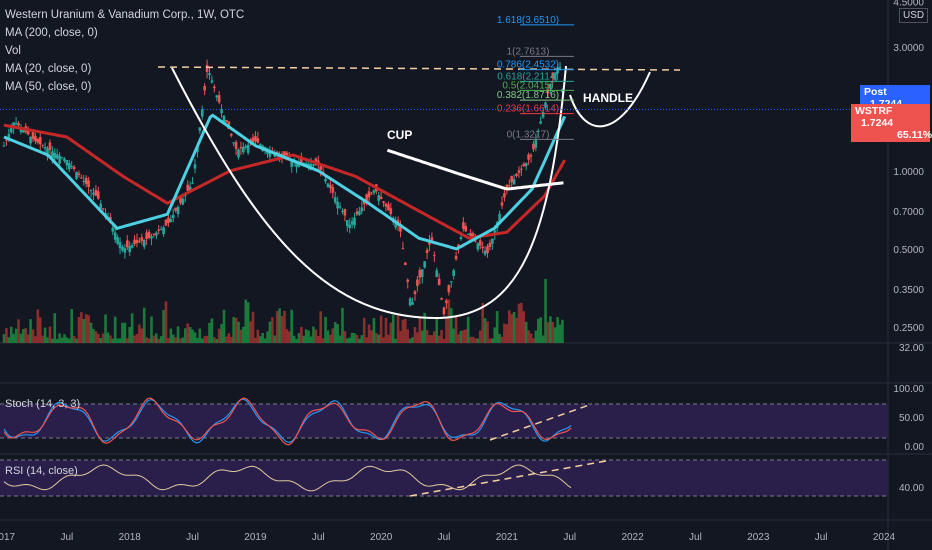 This screenshot has height=550, width=932. I want to click on stoch-tick-label: 100.00, so click(908, 389).